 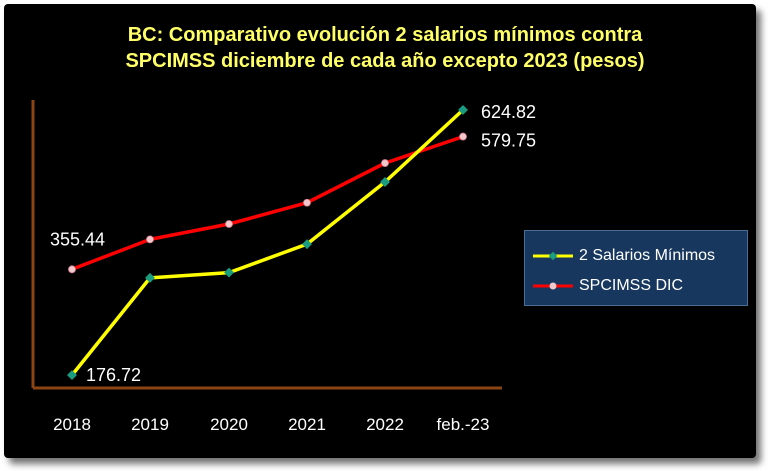 I want to click on data-label: 355.44, so click(x=77, y=239).